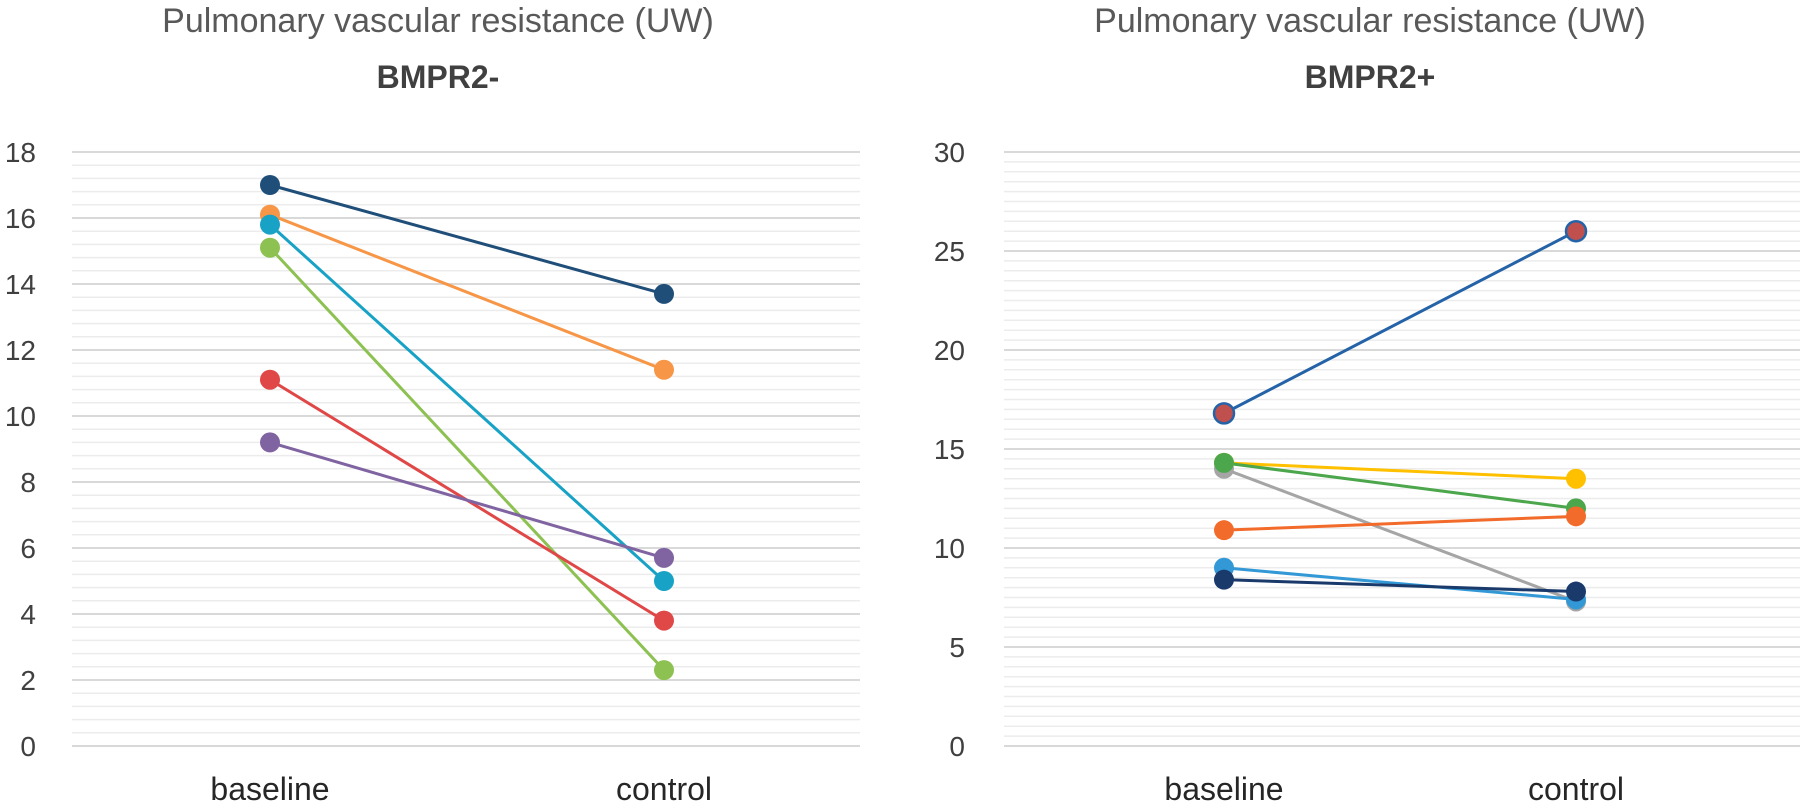  Describe the element at coordinates (20, 152) in the screenshot. I see `y-tick-label: 18` at that location.